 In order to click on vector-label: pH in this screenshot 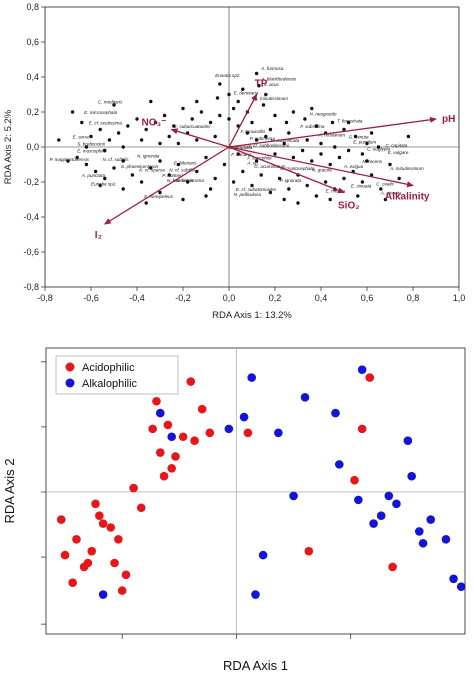, I will do `click(448, 119)`.